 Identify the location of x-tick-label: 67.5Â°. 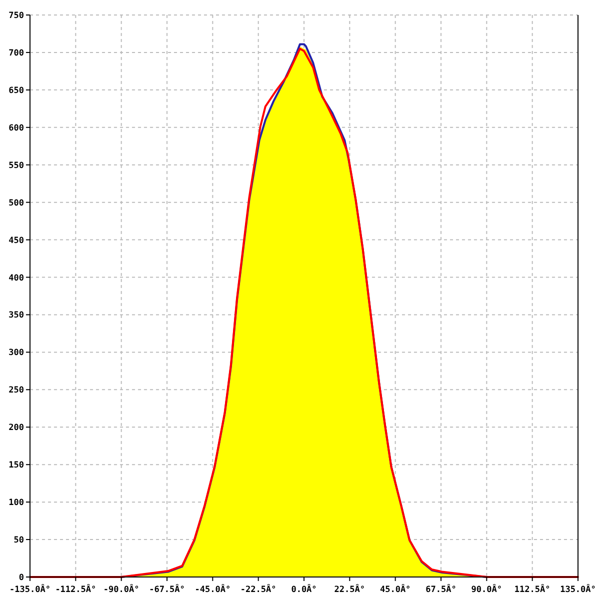
(441, 589).